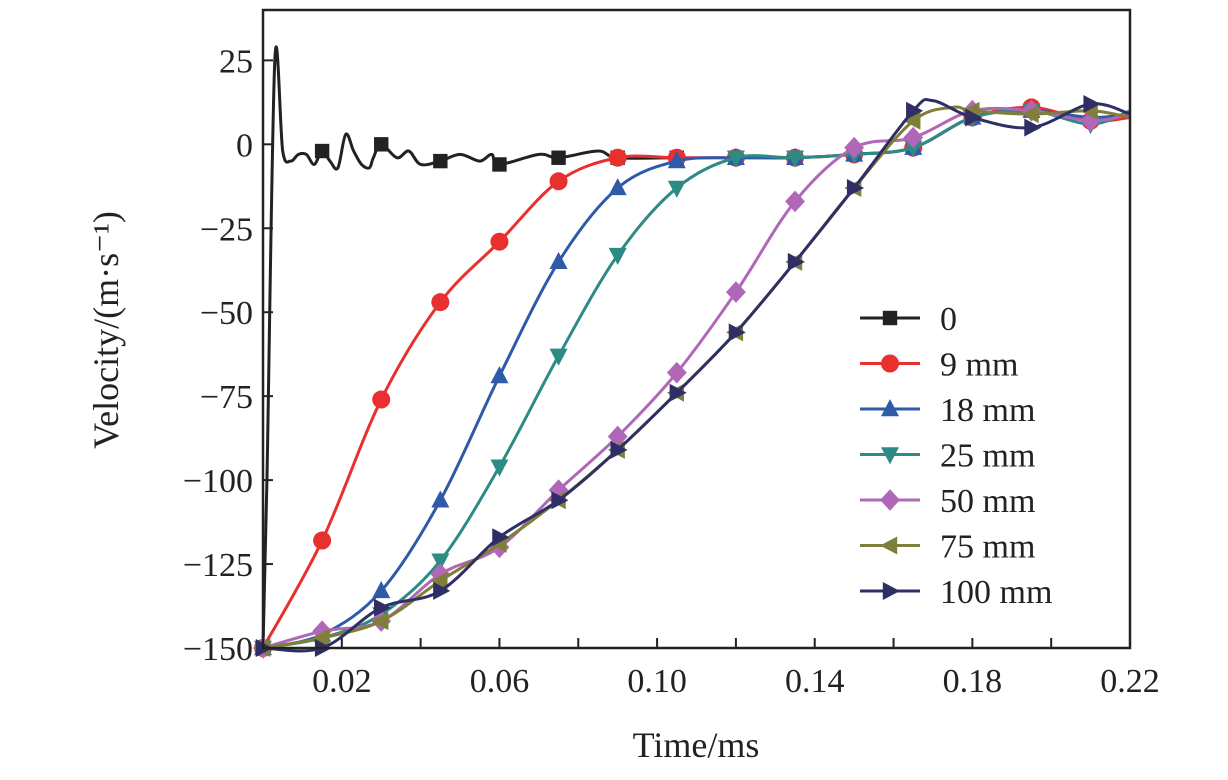 The width and height of the screenshot is (1228, 780). I want to click on y-tick-label: 25, so click(236, 61).